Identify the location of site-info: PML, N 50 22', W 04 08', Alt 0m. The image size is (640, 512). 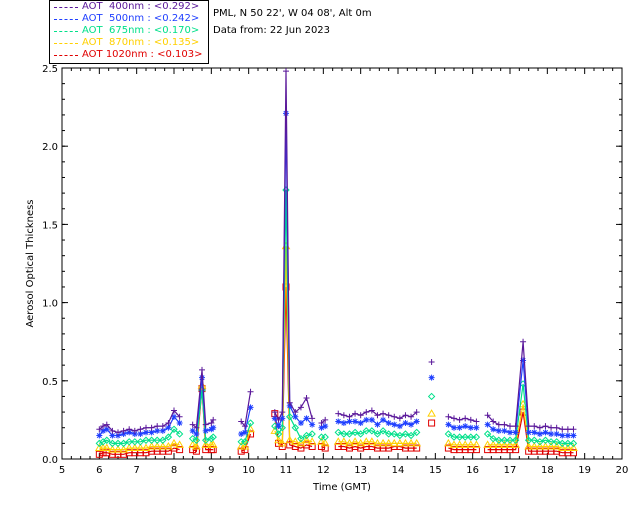
(292, 13).